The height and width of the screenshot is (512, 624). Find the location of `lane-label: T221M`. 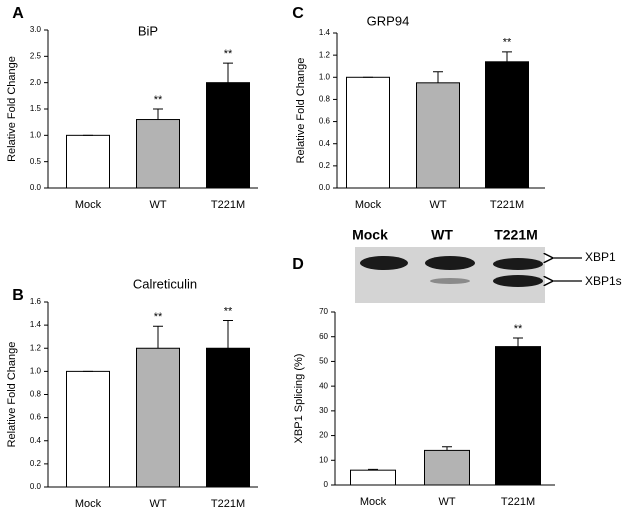

lane-label: T221M is located at coordinates (516, 235).